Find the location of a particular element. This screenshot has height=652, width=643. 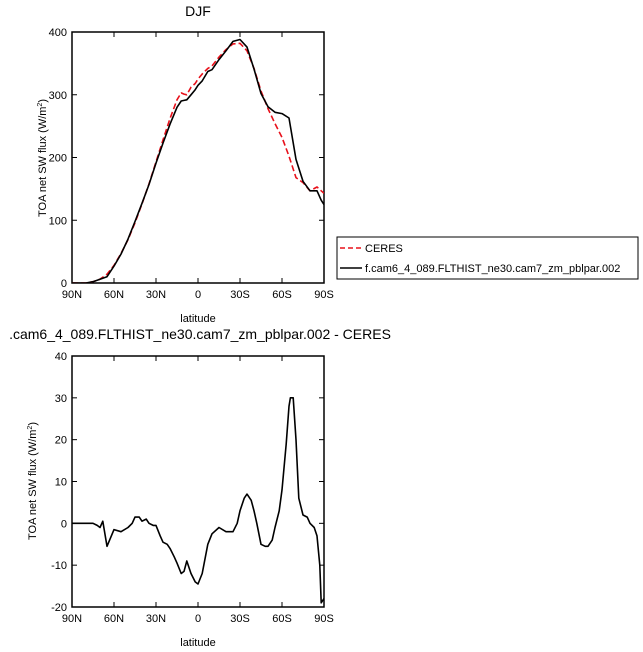

bottom-y-axis-label: TOA net SW flux (W/m2) is located at coordinates (33, 481).